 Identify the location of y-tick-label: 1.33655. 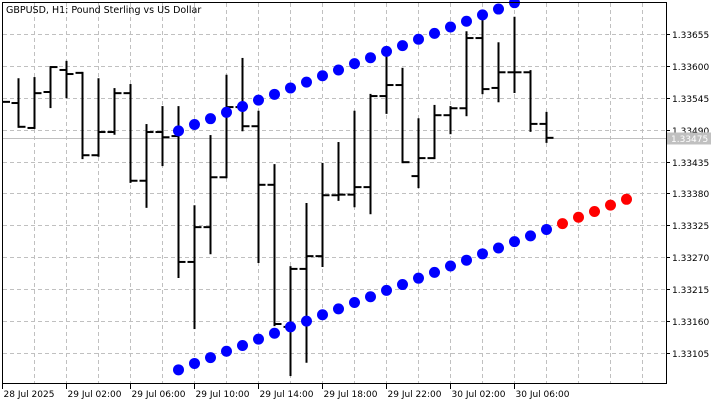
(690, 36).